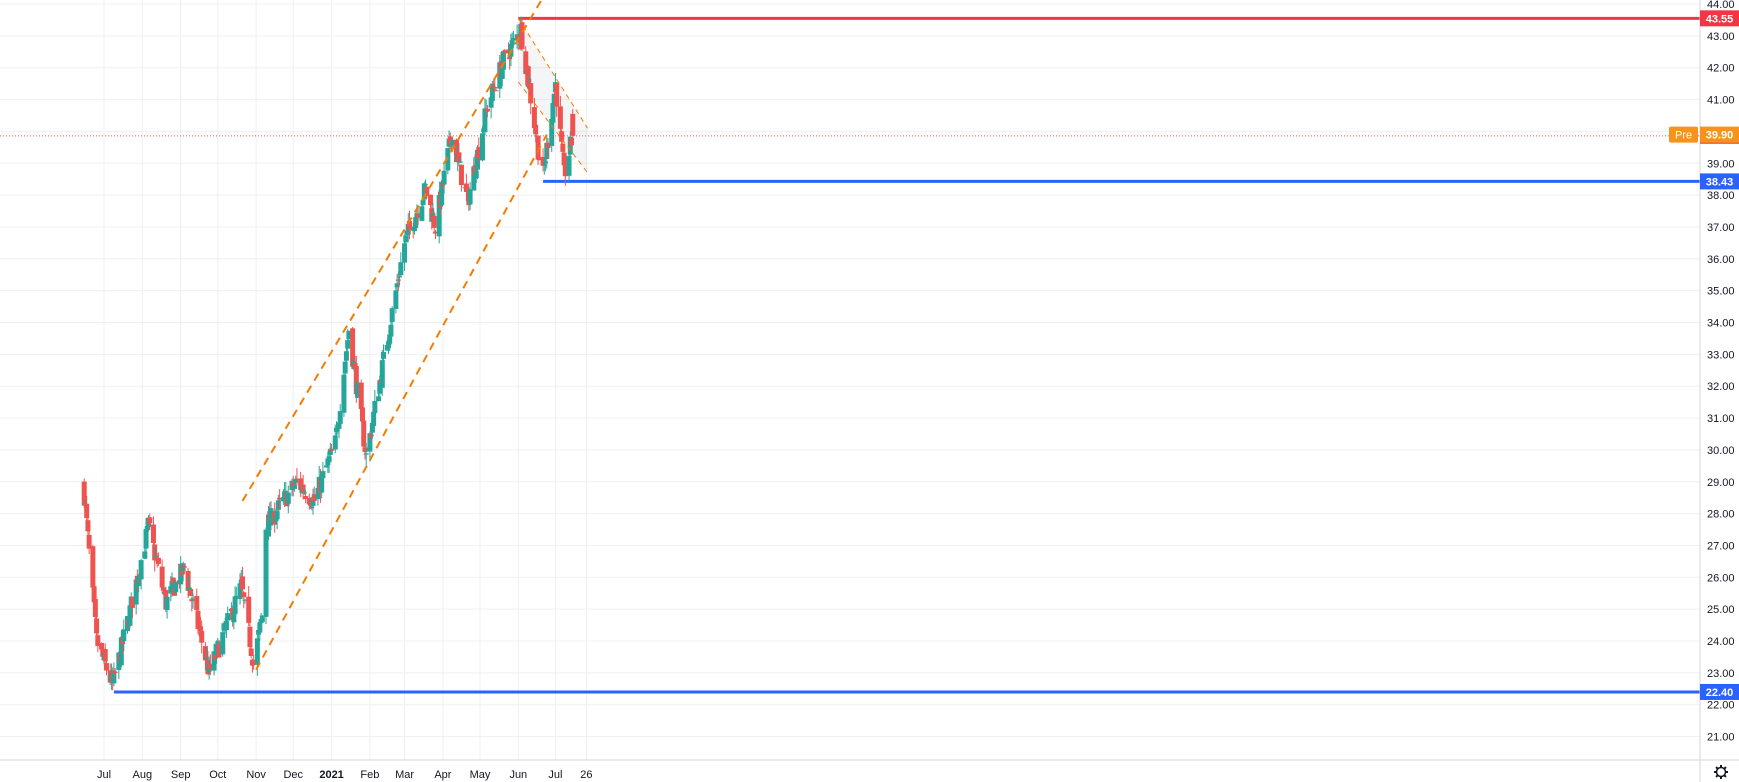 The height and width of the screenshot is (782, 1739). I want to click on channel-lower-line, so click(401, 402).